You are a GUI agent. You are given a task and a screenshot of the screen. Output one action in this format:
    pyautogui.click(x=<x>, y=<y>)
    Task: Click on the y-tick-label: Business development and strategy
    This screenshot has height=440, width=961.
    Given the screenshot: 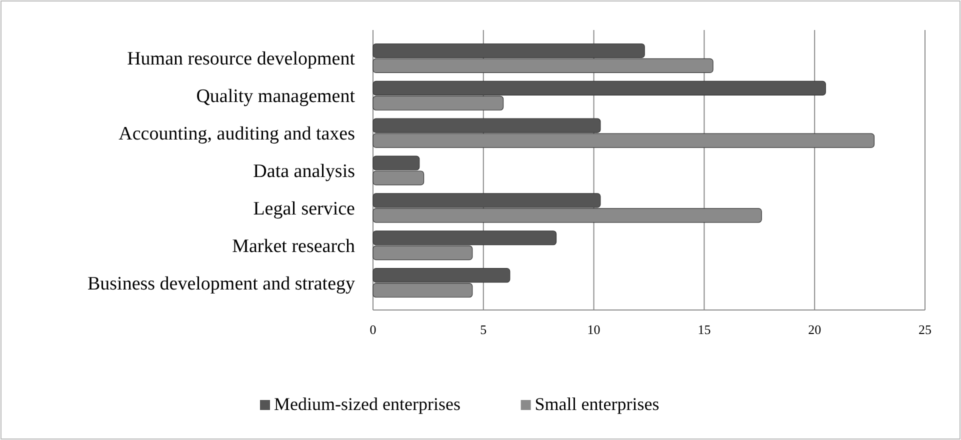 What is the action you would take?
    pyautogui.click(x=221, y=283)
    